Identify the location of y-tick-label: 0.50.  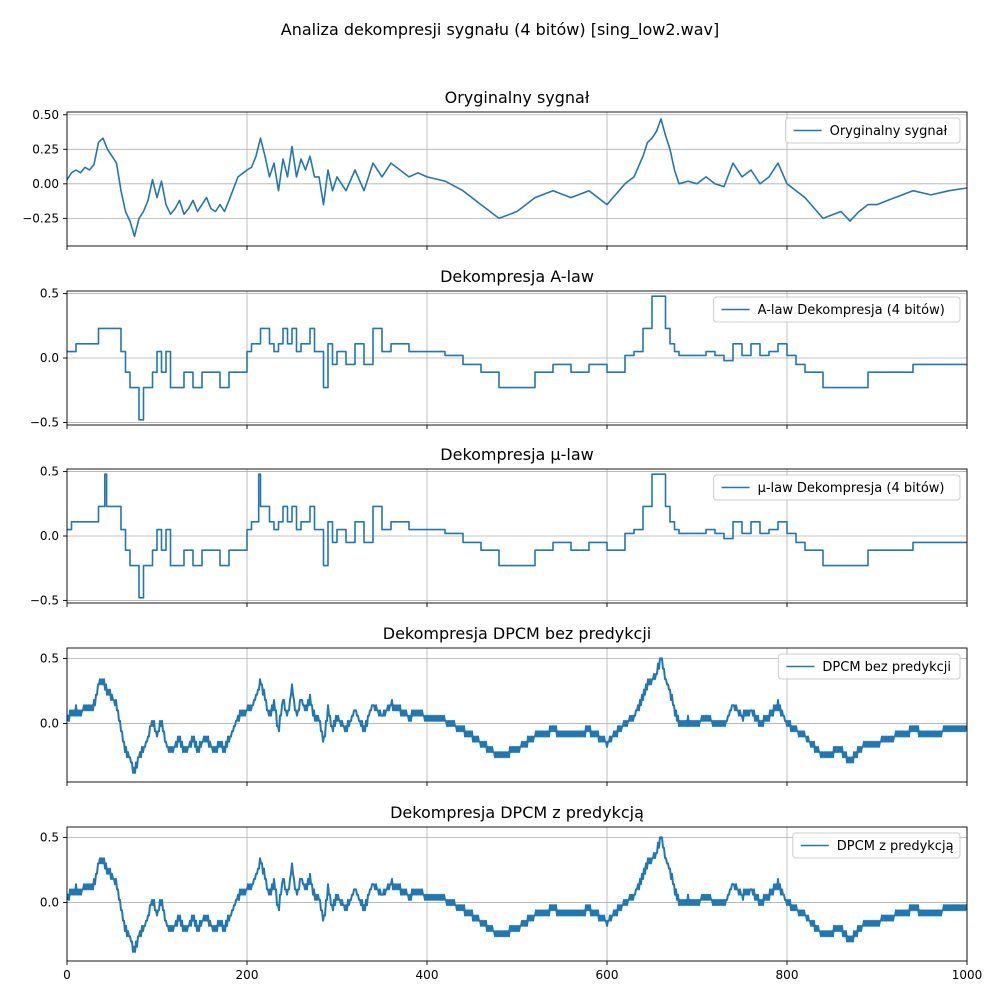
(45, 115).